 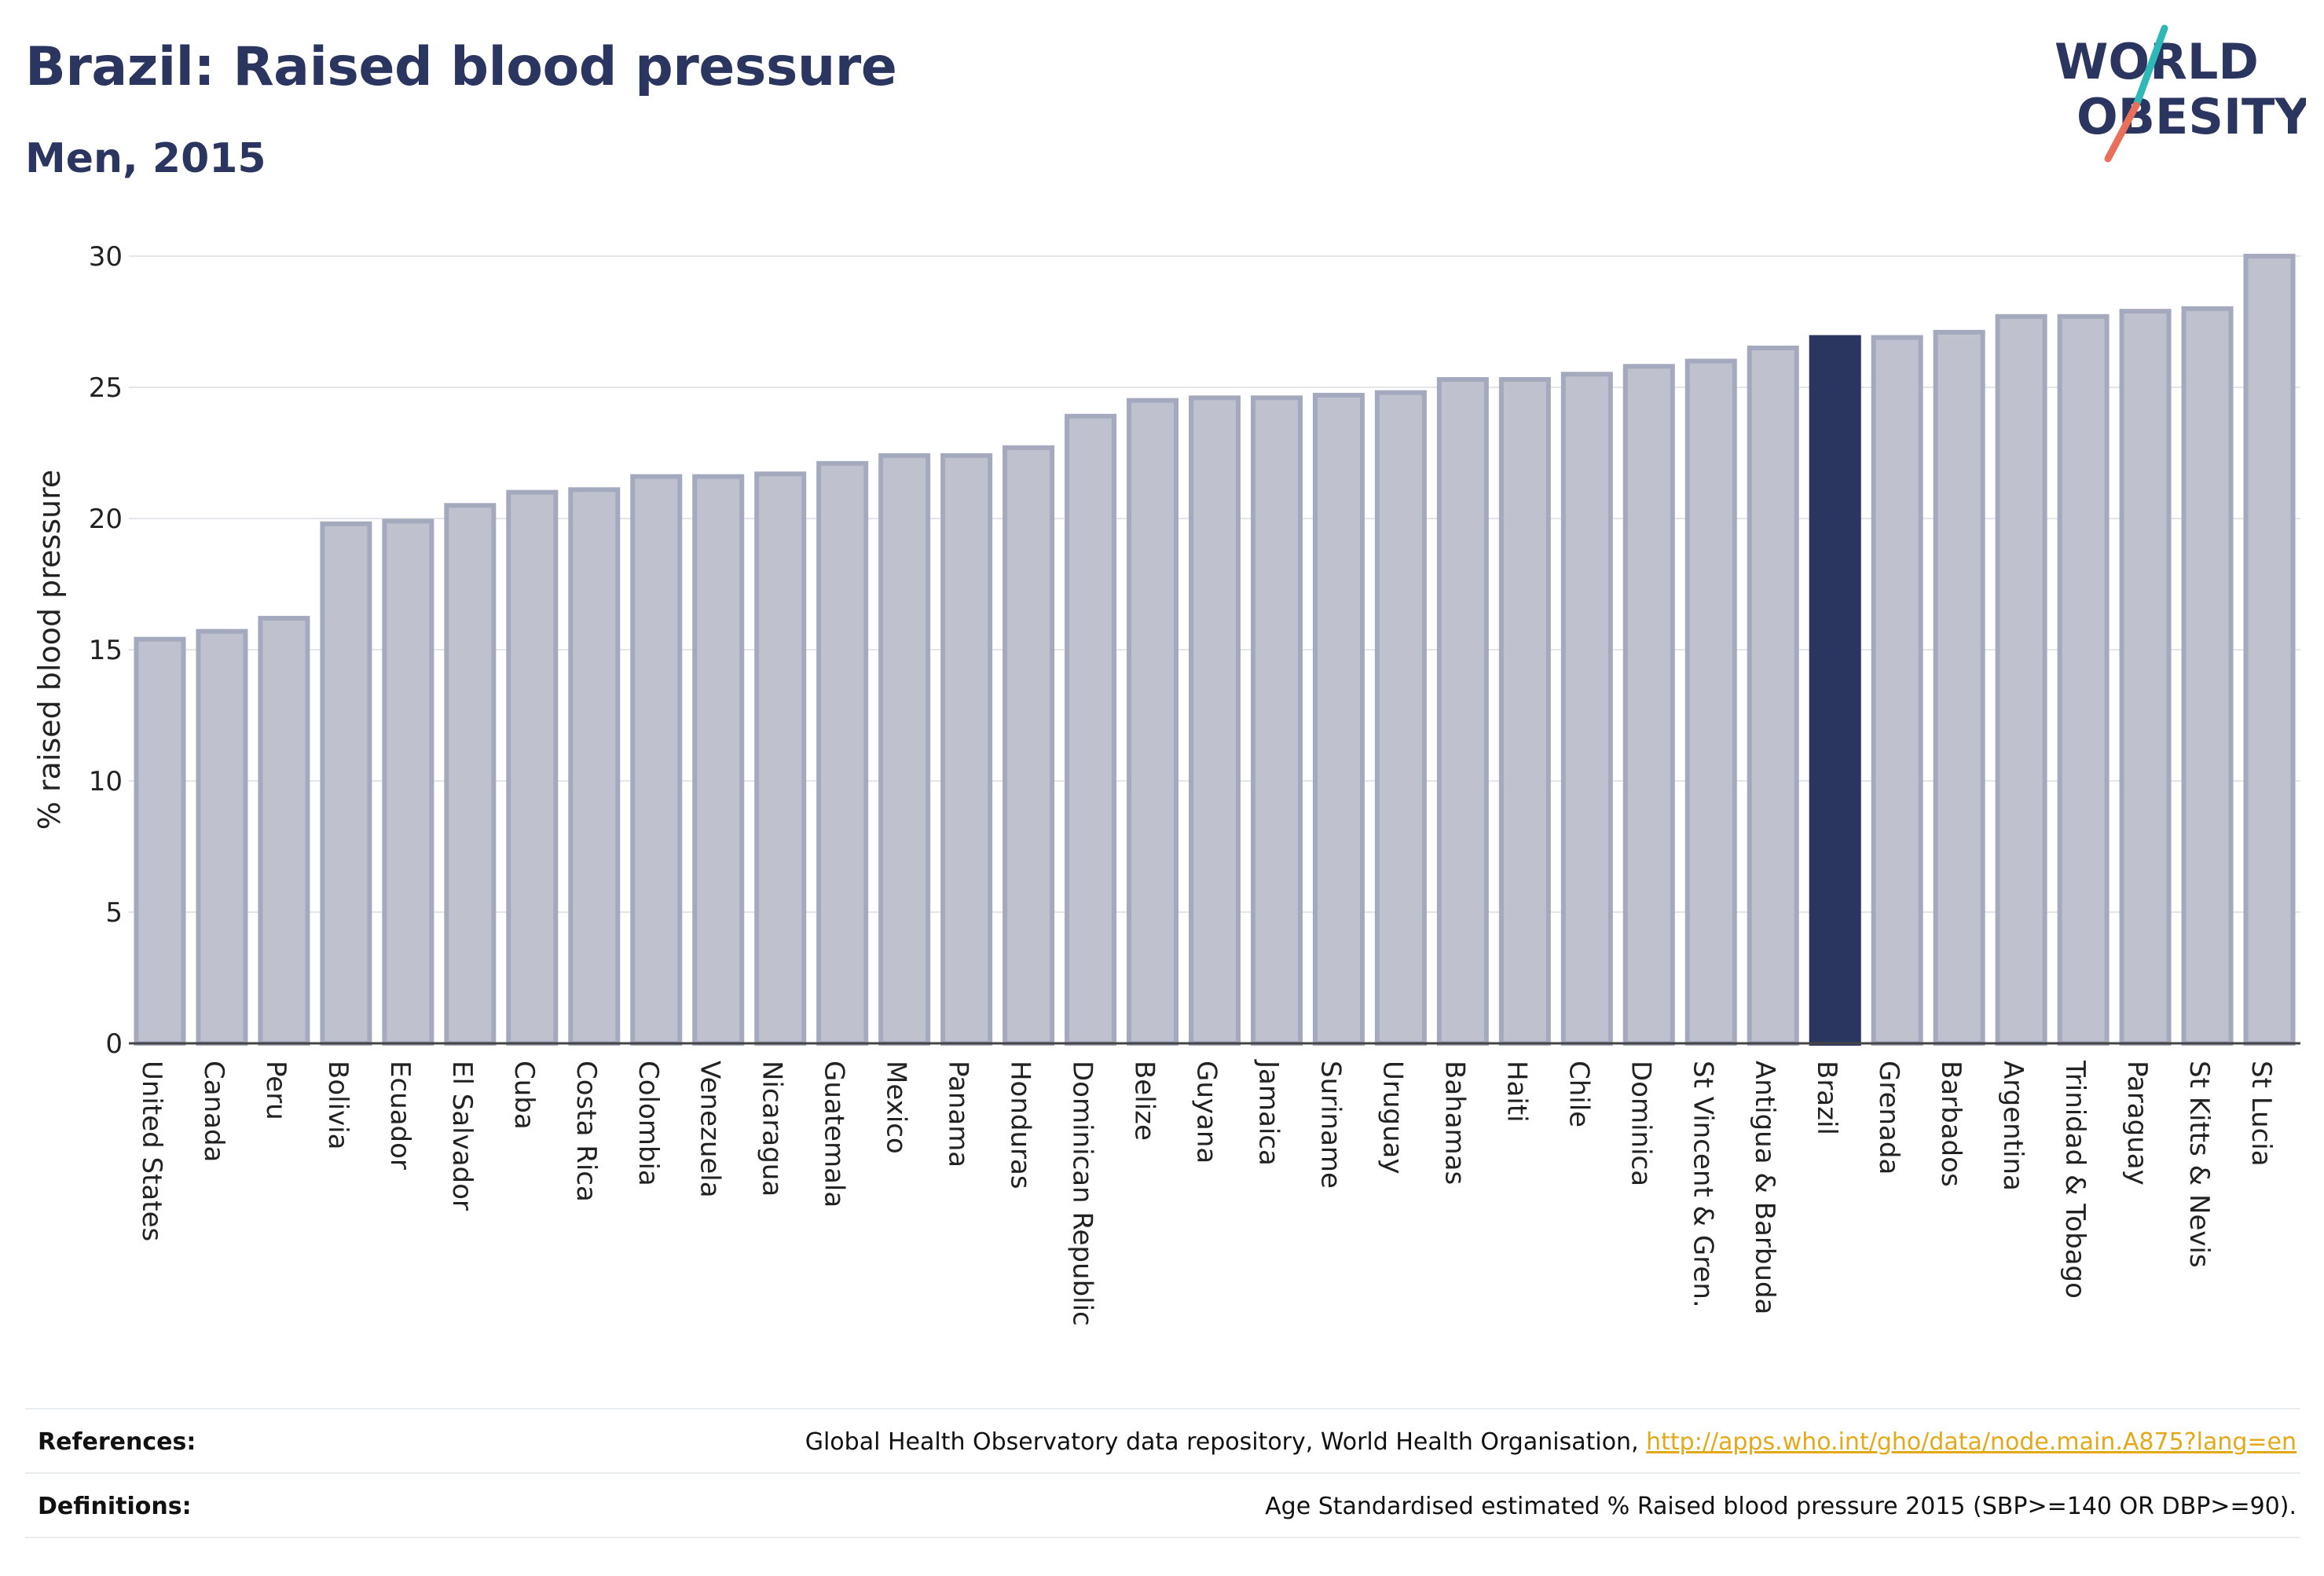 What do you see at coordinates (114, 913) in the screenshot?
I see `y-tick-label: 5` at bounding box center [114, 913].